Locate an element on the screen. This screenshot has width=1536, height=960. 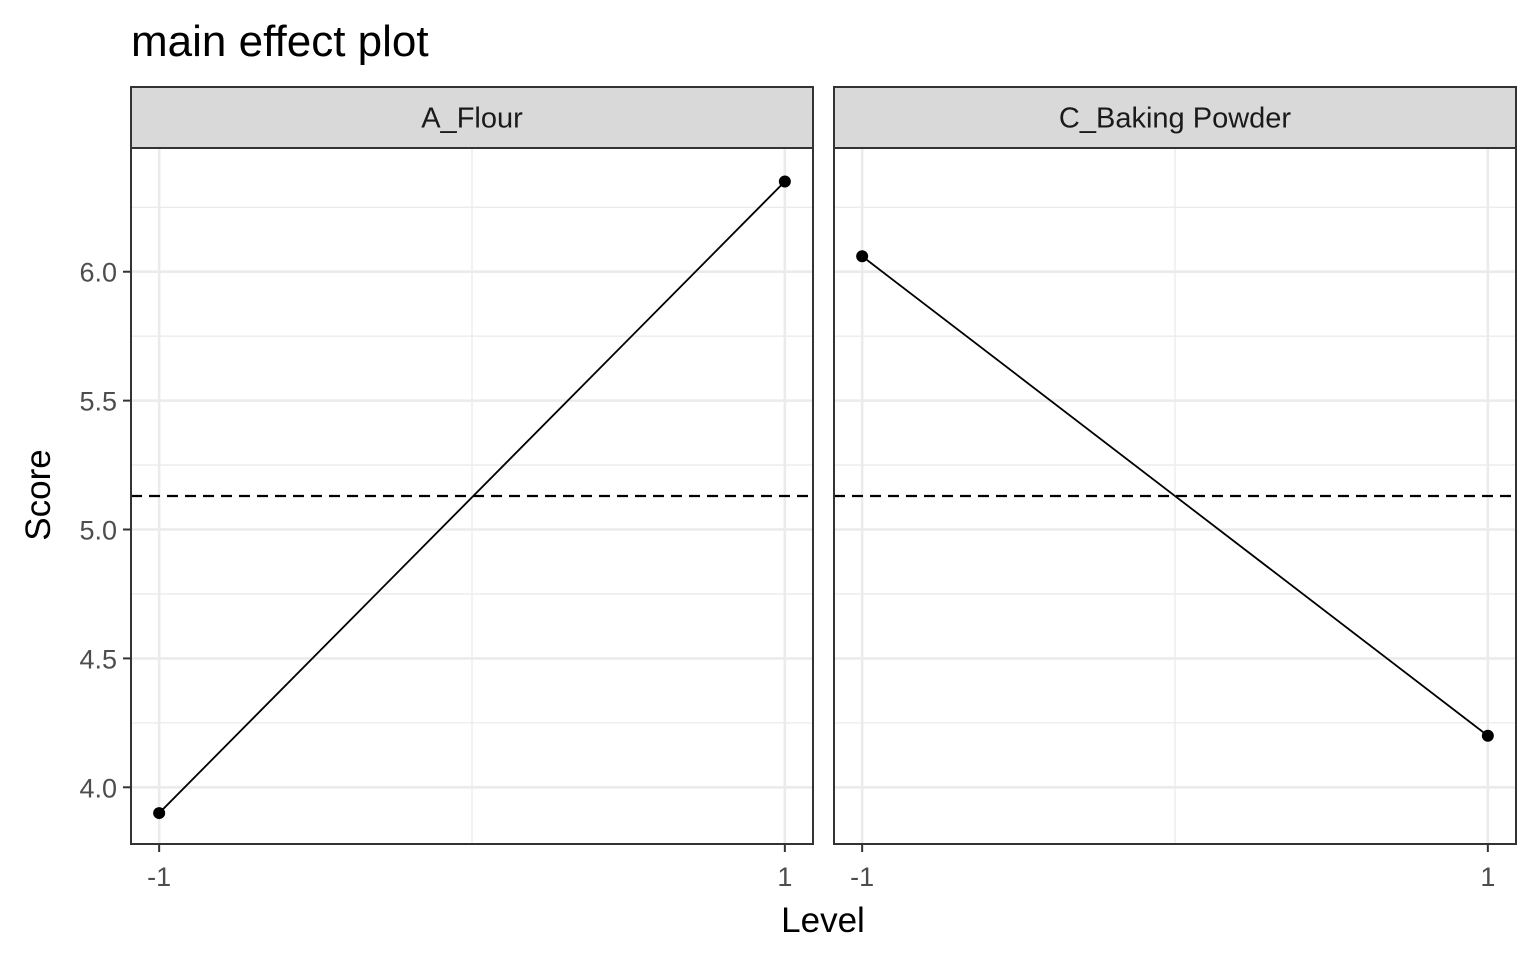
y-tick-label: 5.0 is located at coordinates (98, 531).